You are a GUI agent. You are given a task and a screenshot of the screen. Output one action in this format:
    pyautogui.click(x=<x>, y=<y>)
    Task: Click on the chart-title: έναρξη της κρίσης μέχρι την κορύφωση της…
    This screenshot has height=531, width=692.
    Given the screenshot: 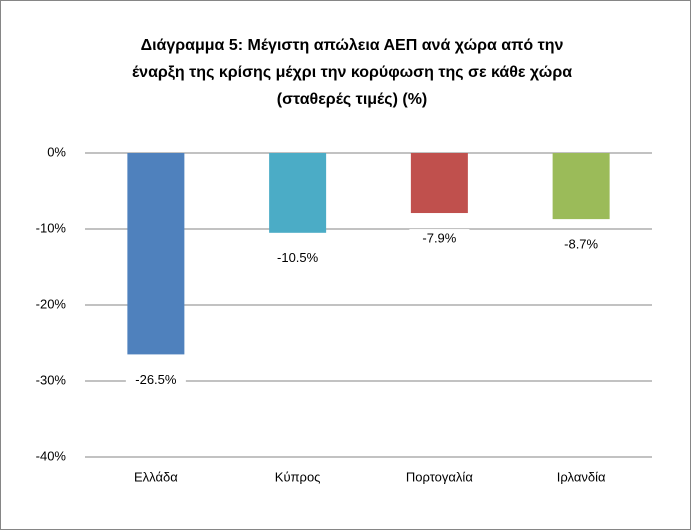 What is the action you would take?
    pyautogui.click(x=352, y=72)
    